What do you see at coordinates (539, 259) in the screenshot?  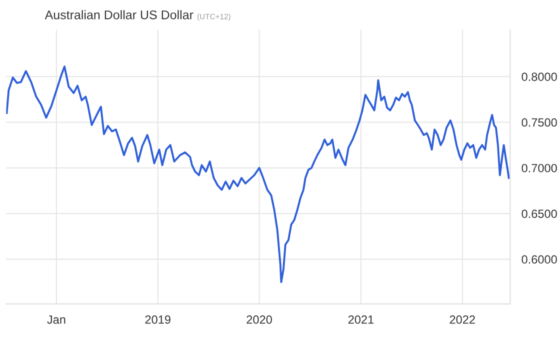 I see `y-tick-label: 0.6000` at bounding box center [539, 259].